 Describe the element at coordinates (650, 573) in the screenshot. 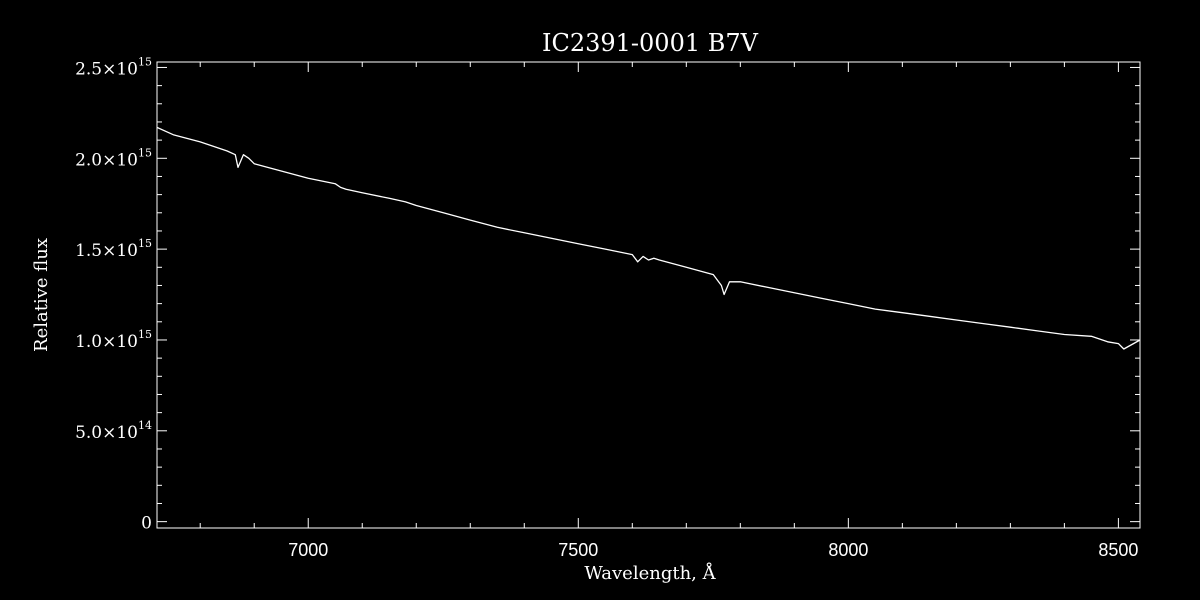

I see `x-axis-label: Wavelength, Å` at that location.